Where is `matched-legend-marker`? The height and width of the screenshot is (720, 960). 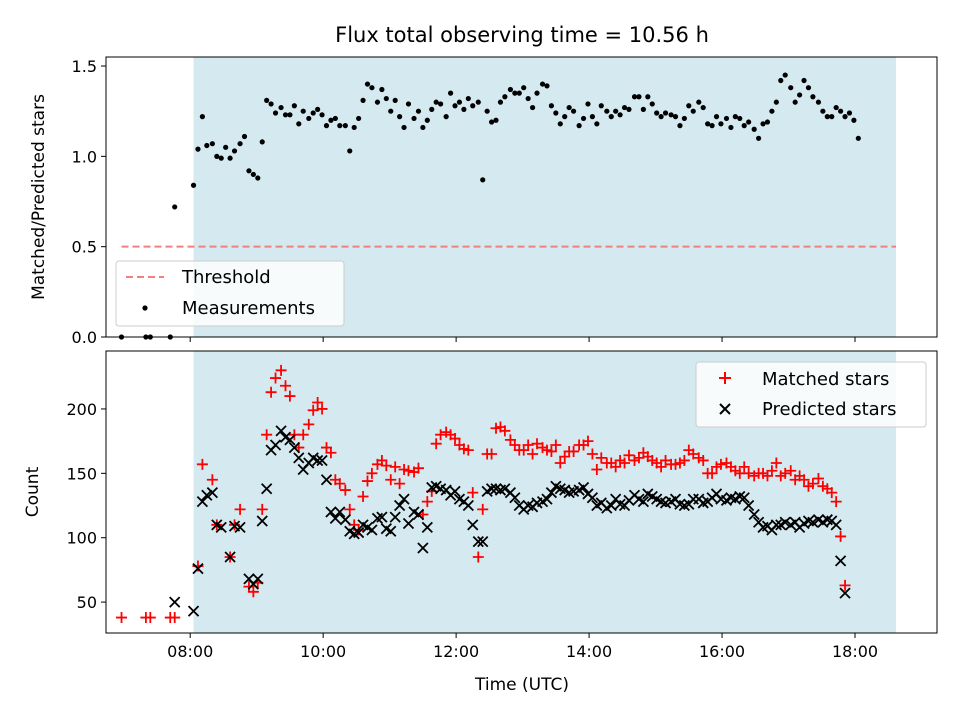 matched-legend-marker is located at coordinates (725, 378).